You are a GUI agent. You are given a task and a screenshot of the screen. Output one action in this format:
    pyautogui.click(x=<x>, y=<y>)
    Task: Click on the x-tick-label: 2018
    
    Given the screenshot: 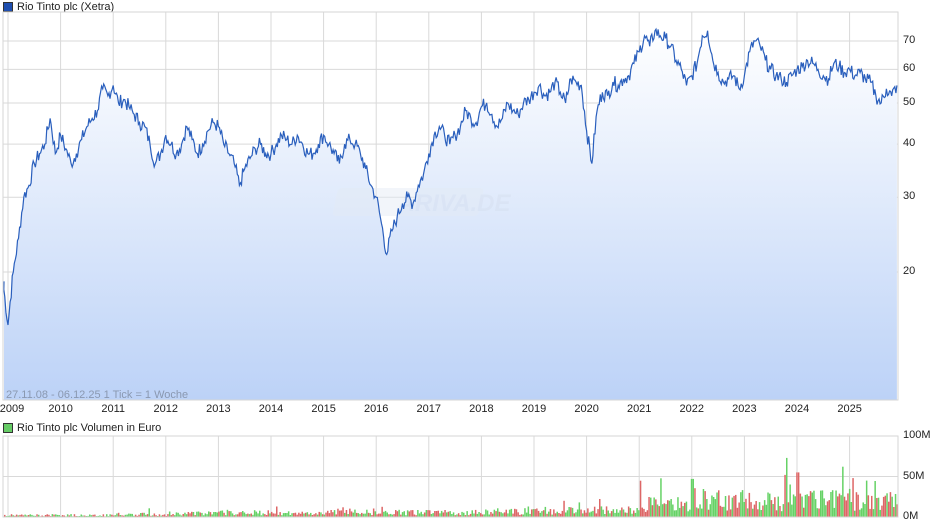 What is the action you would take?
    pyautogui.click(x=481, y=409)
    